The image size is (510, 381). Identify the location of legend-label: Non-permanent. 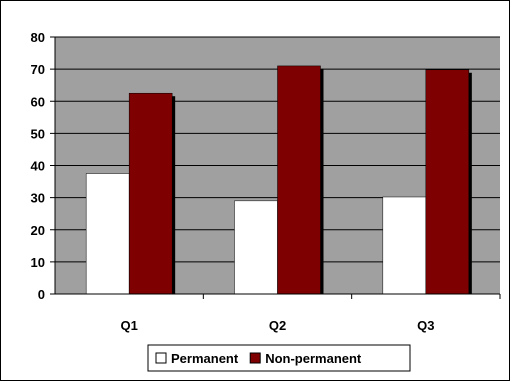
(313, 358).